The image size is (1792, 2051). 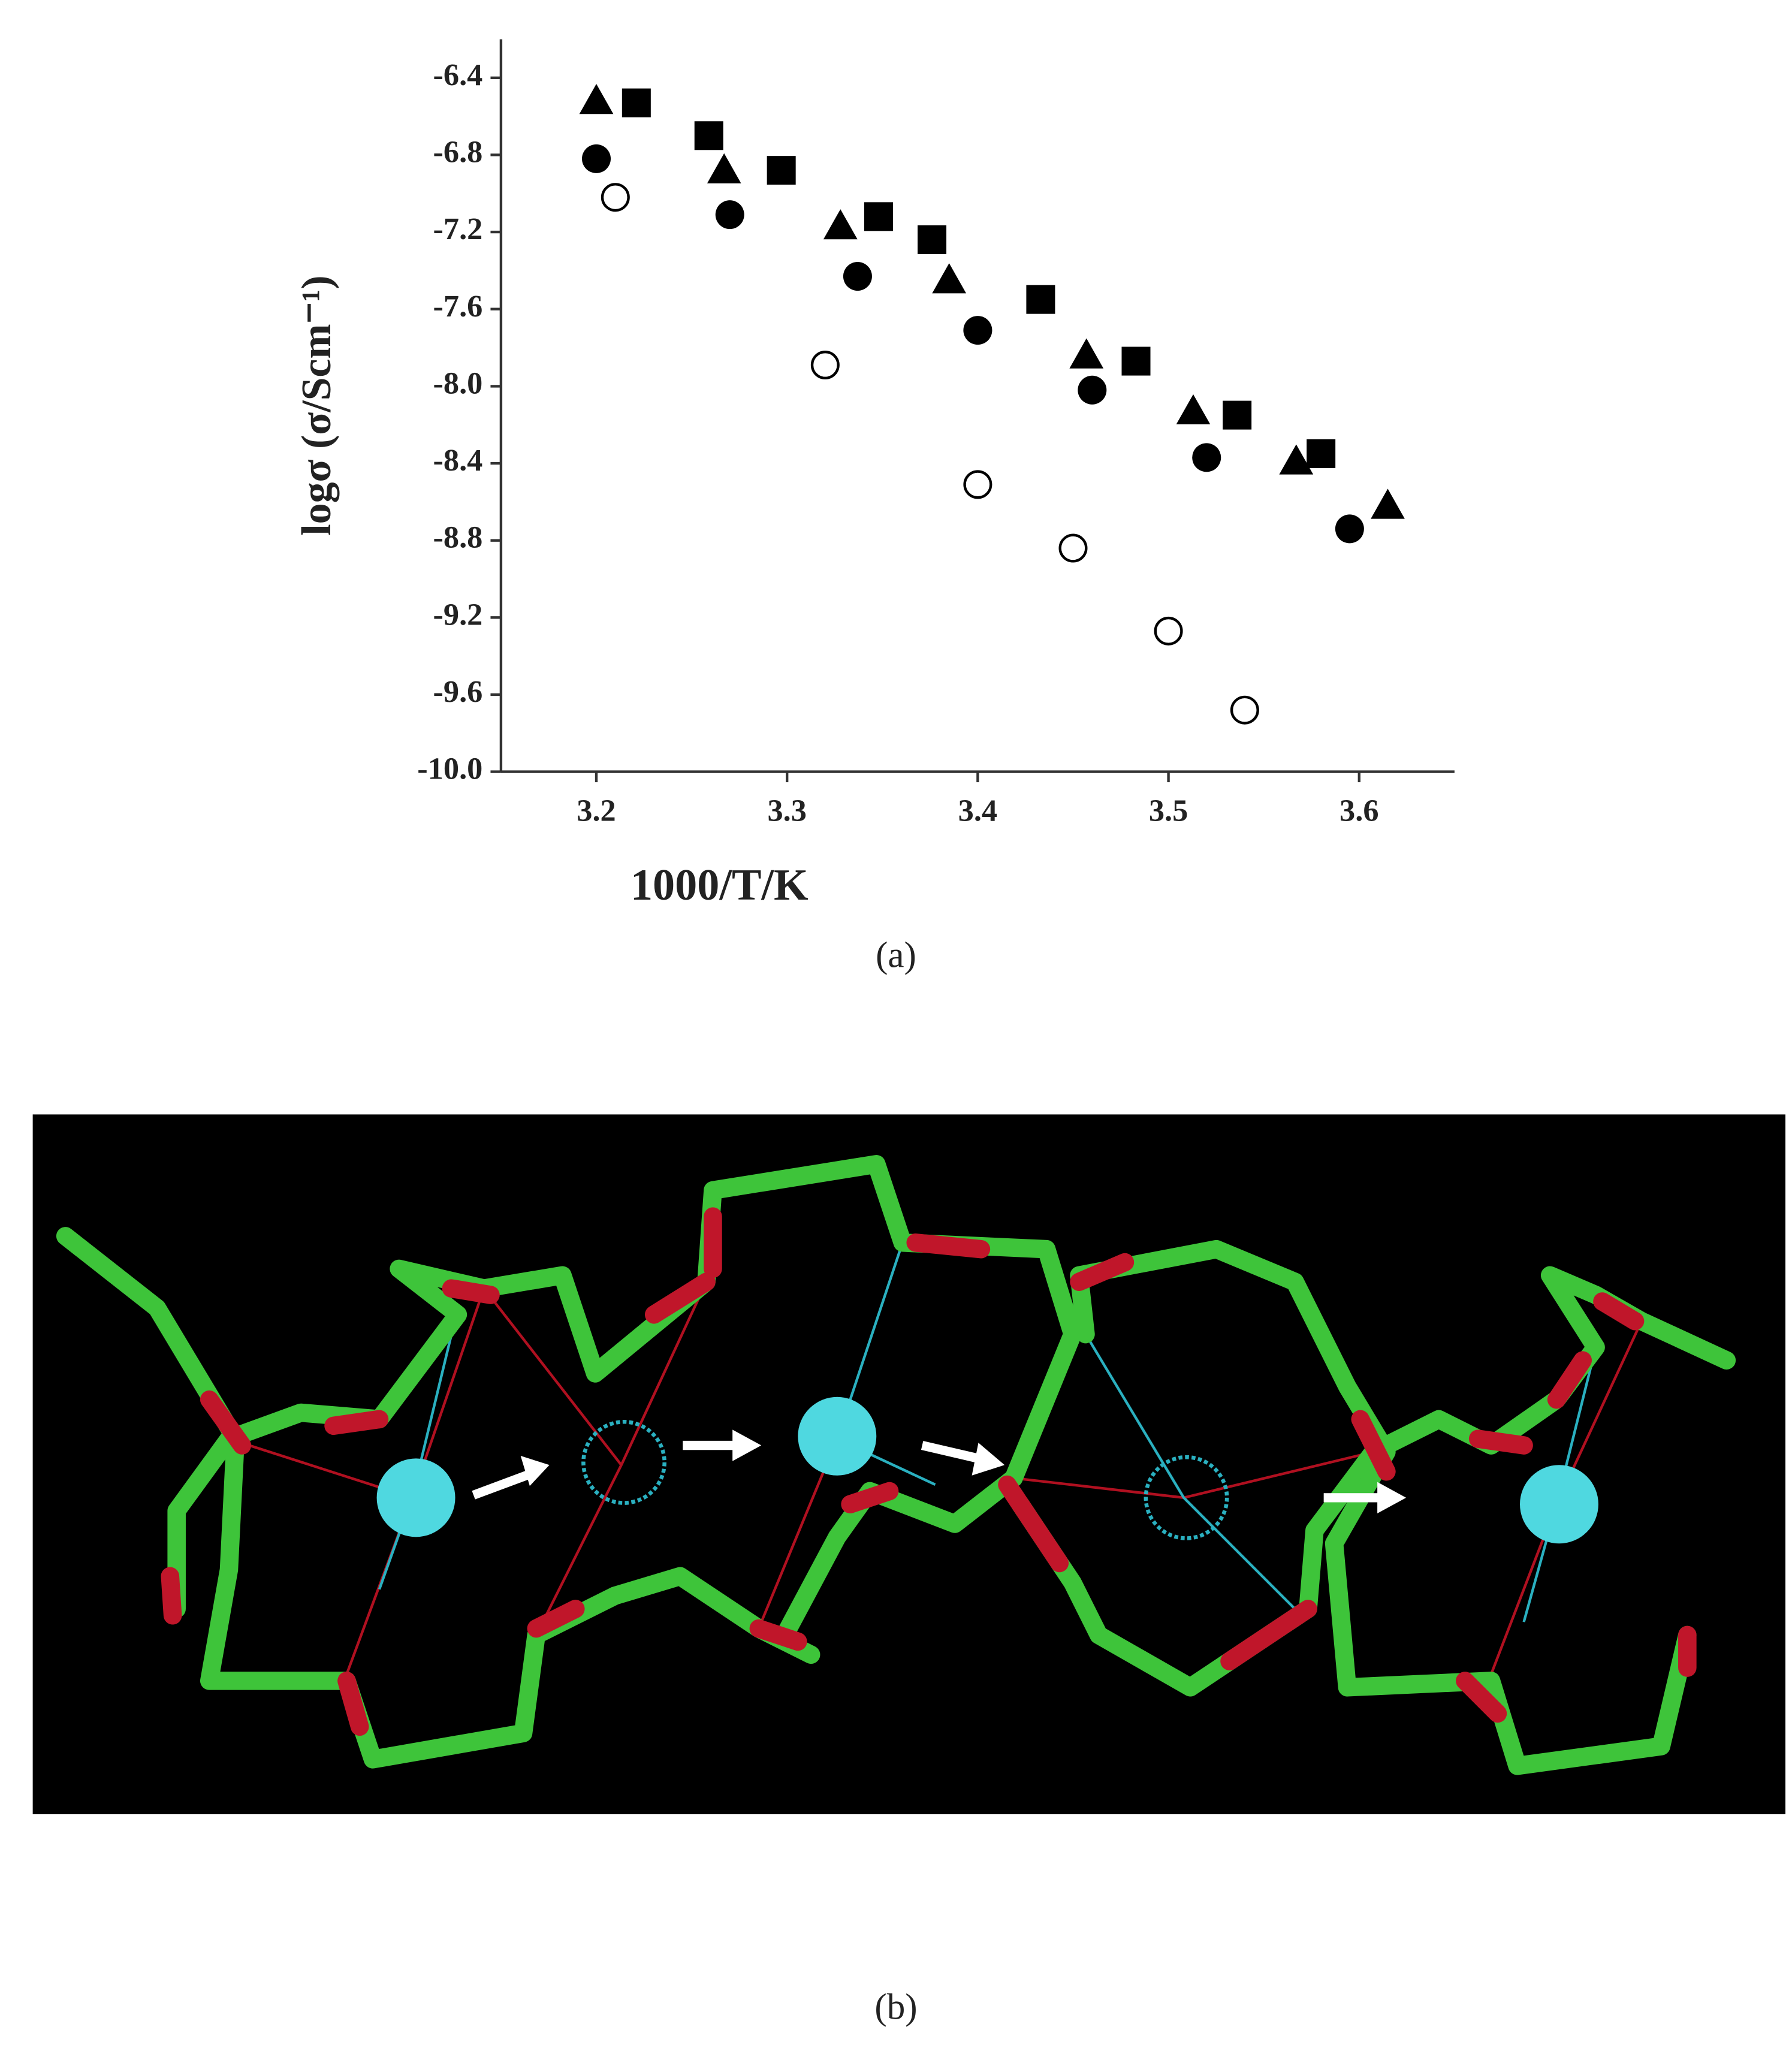 What do you see at coordinates (896, 956) in the screenshot?
I see `caption-a: (a)` at bounding box center [896, 956].